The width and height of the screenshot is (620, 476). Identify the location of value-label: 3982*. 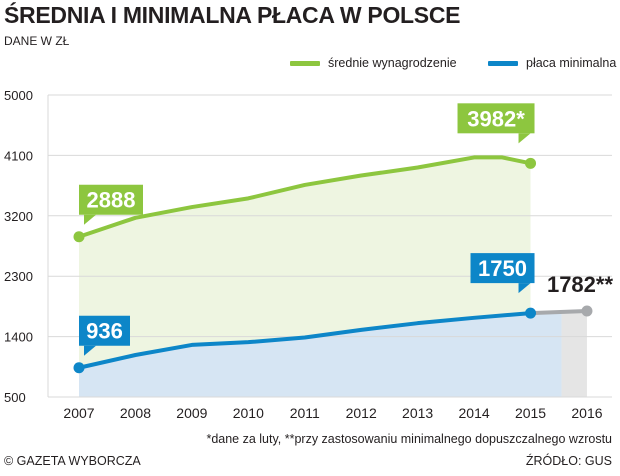
(496, 118).